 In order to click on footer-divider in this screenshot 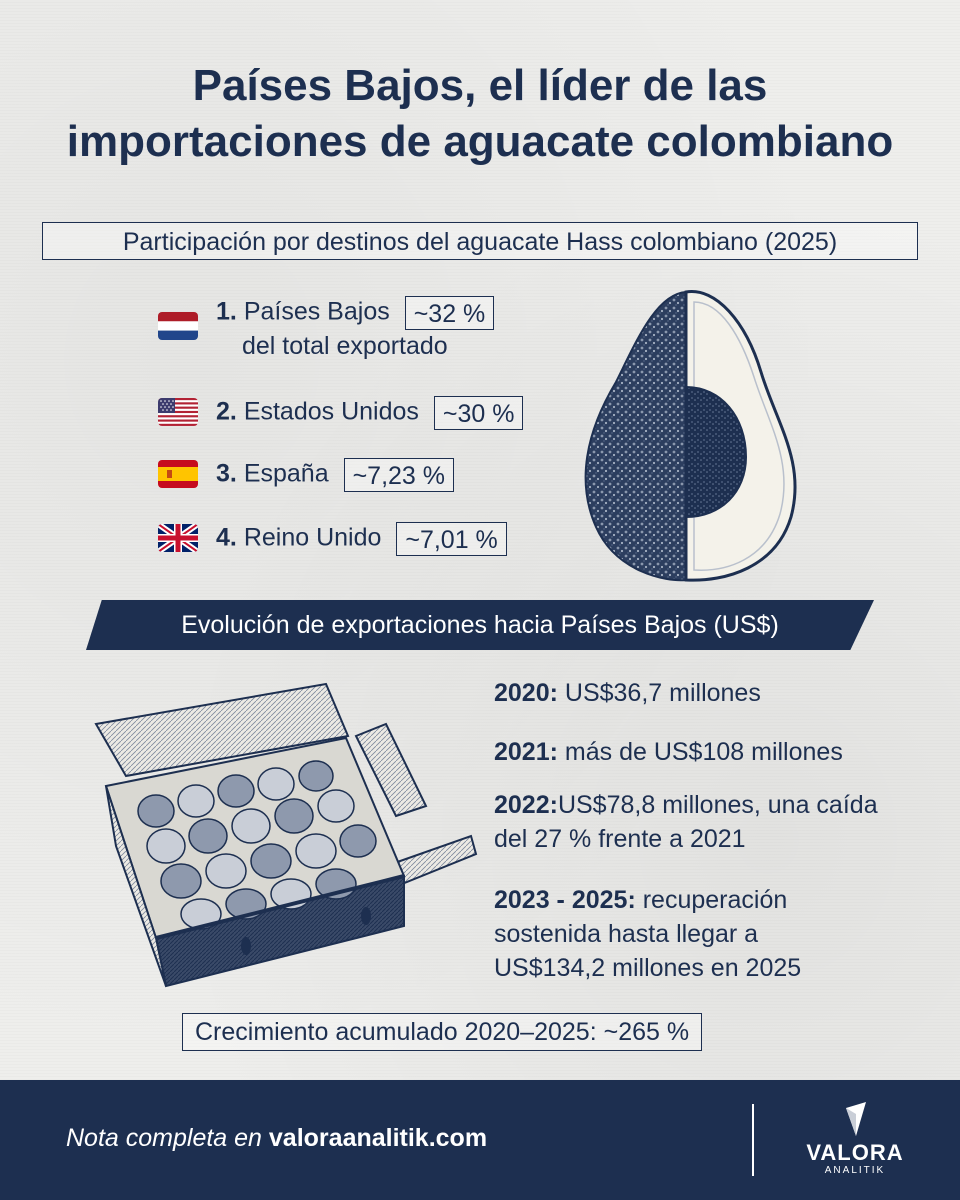, I will do `click(753, 1140)`.